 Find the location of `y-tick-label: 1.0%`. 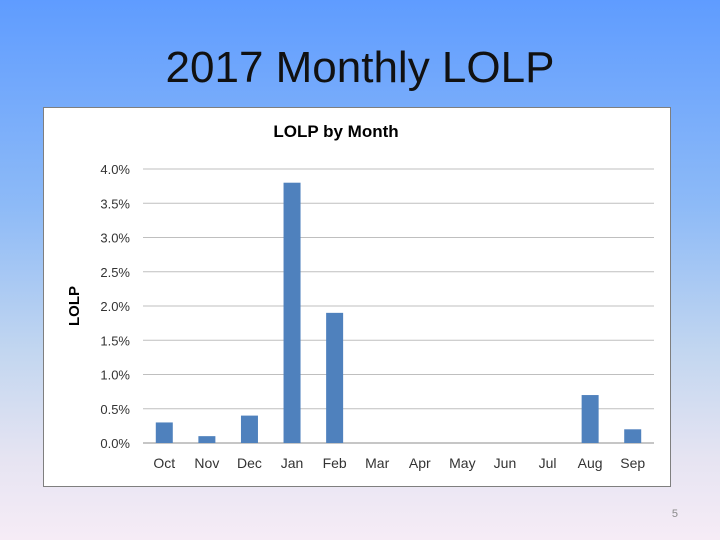

y-tick-label: 1.0% is located at coordinates (115, 375).